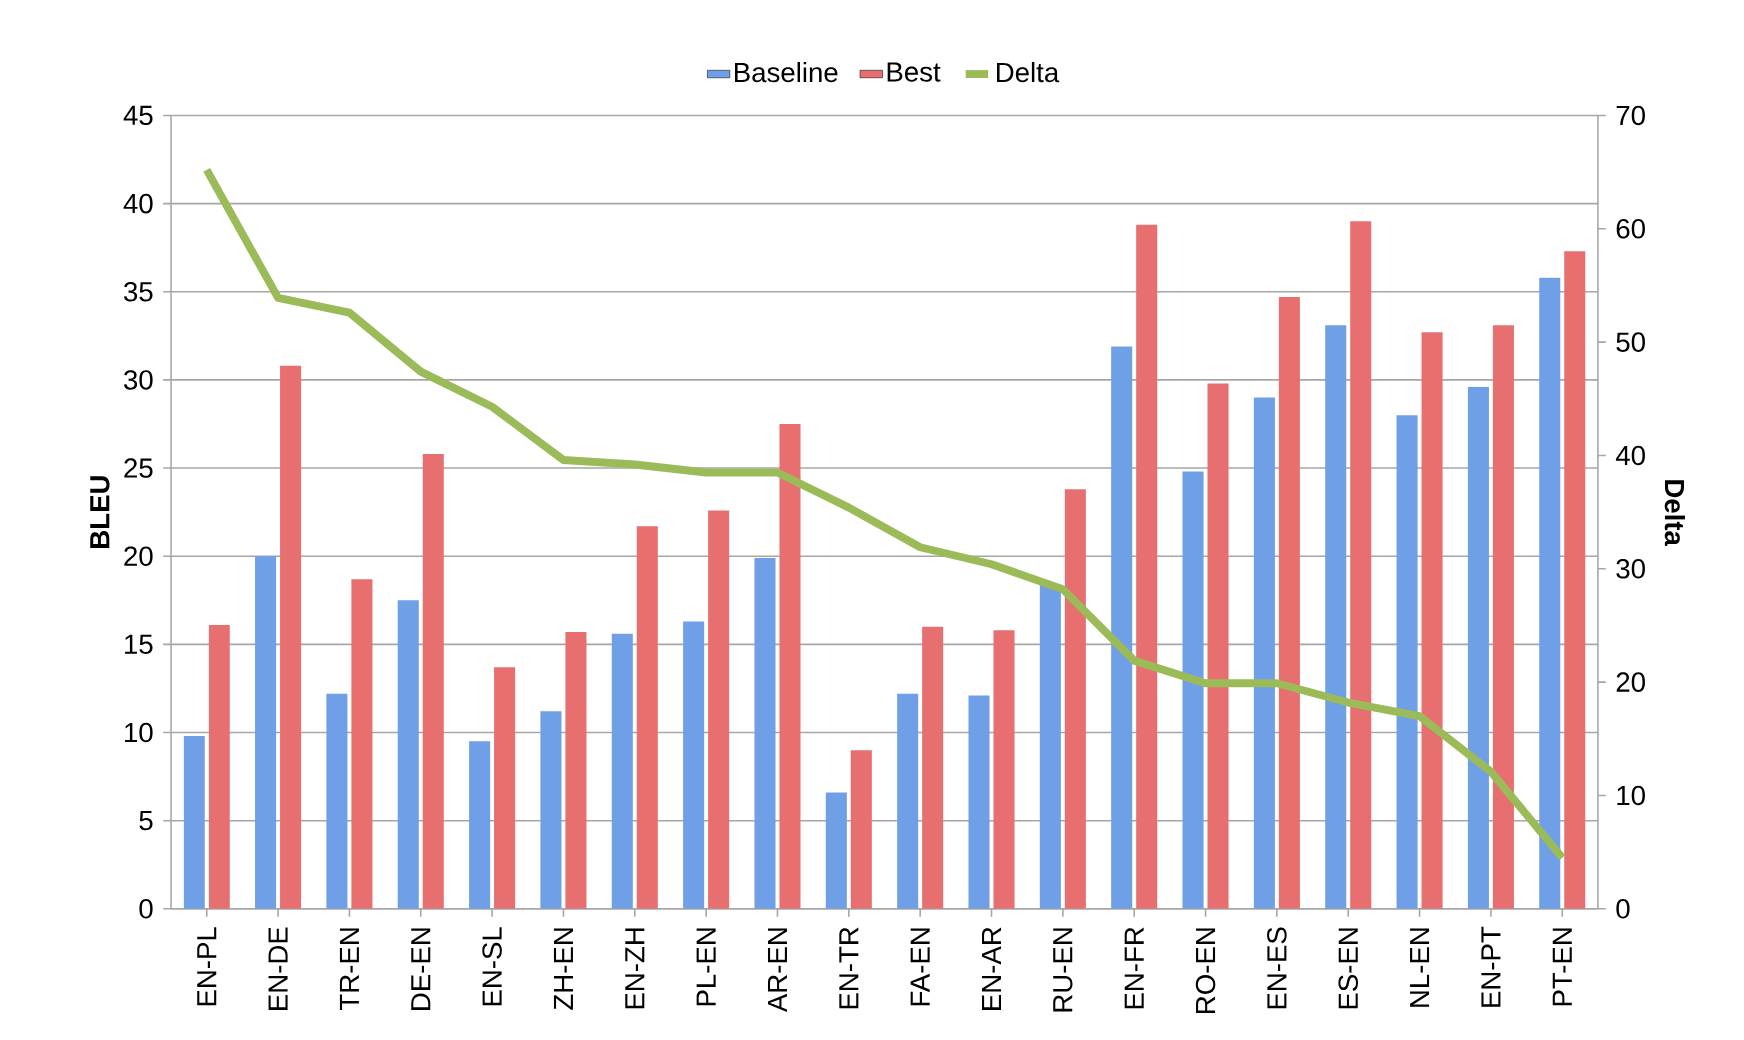  What do you see at coordinates (492, 966) in the screenshot?
I see `x-tick-label: EN-SL` at bounding box center [492, 966].